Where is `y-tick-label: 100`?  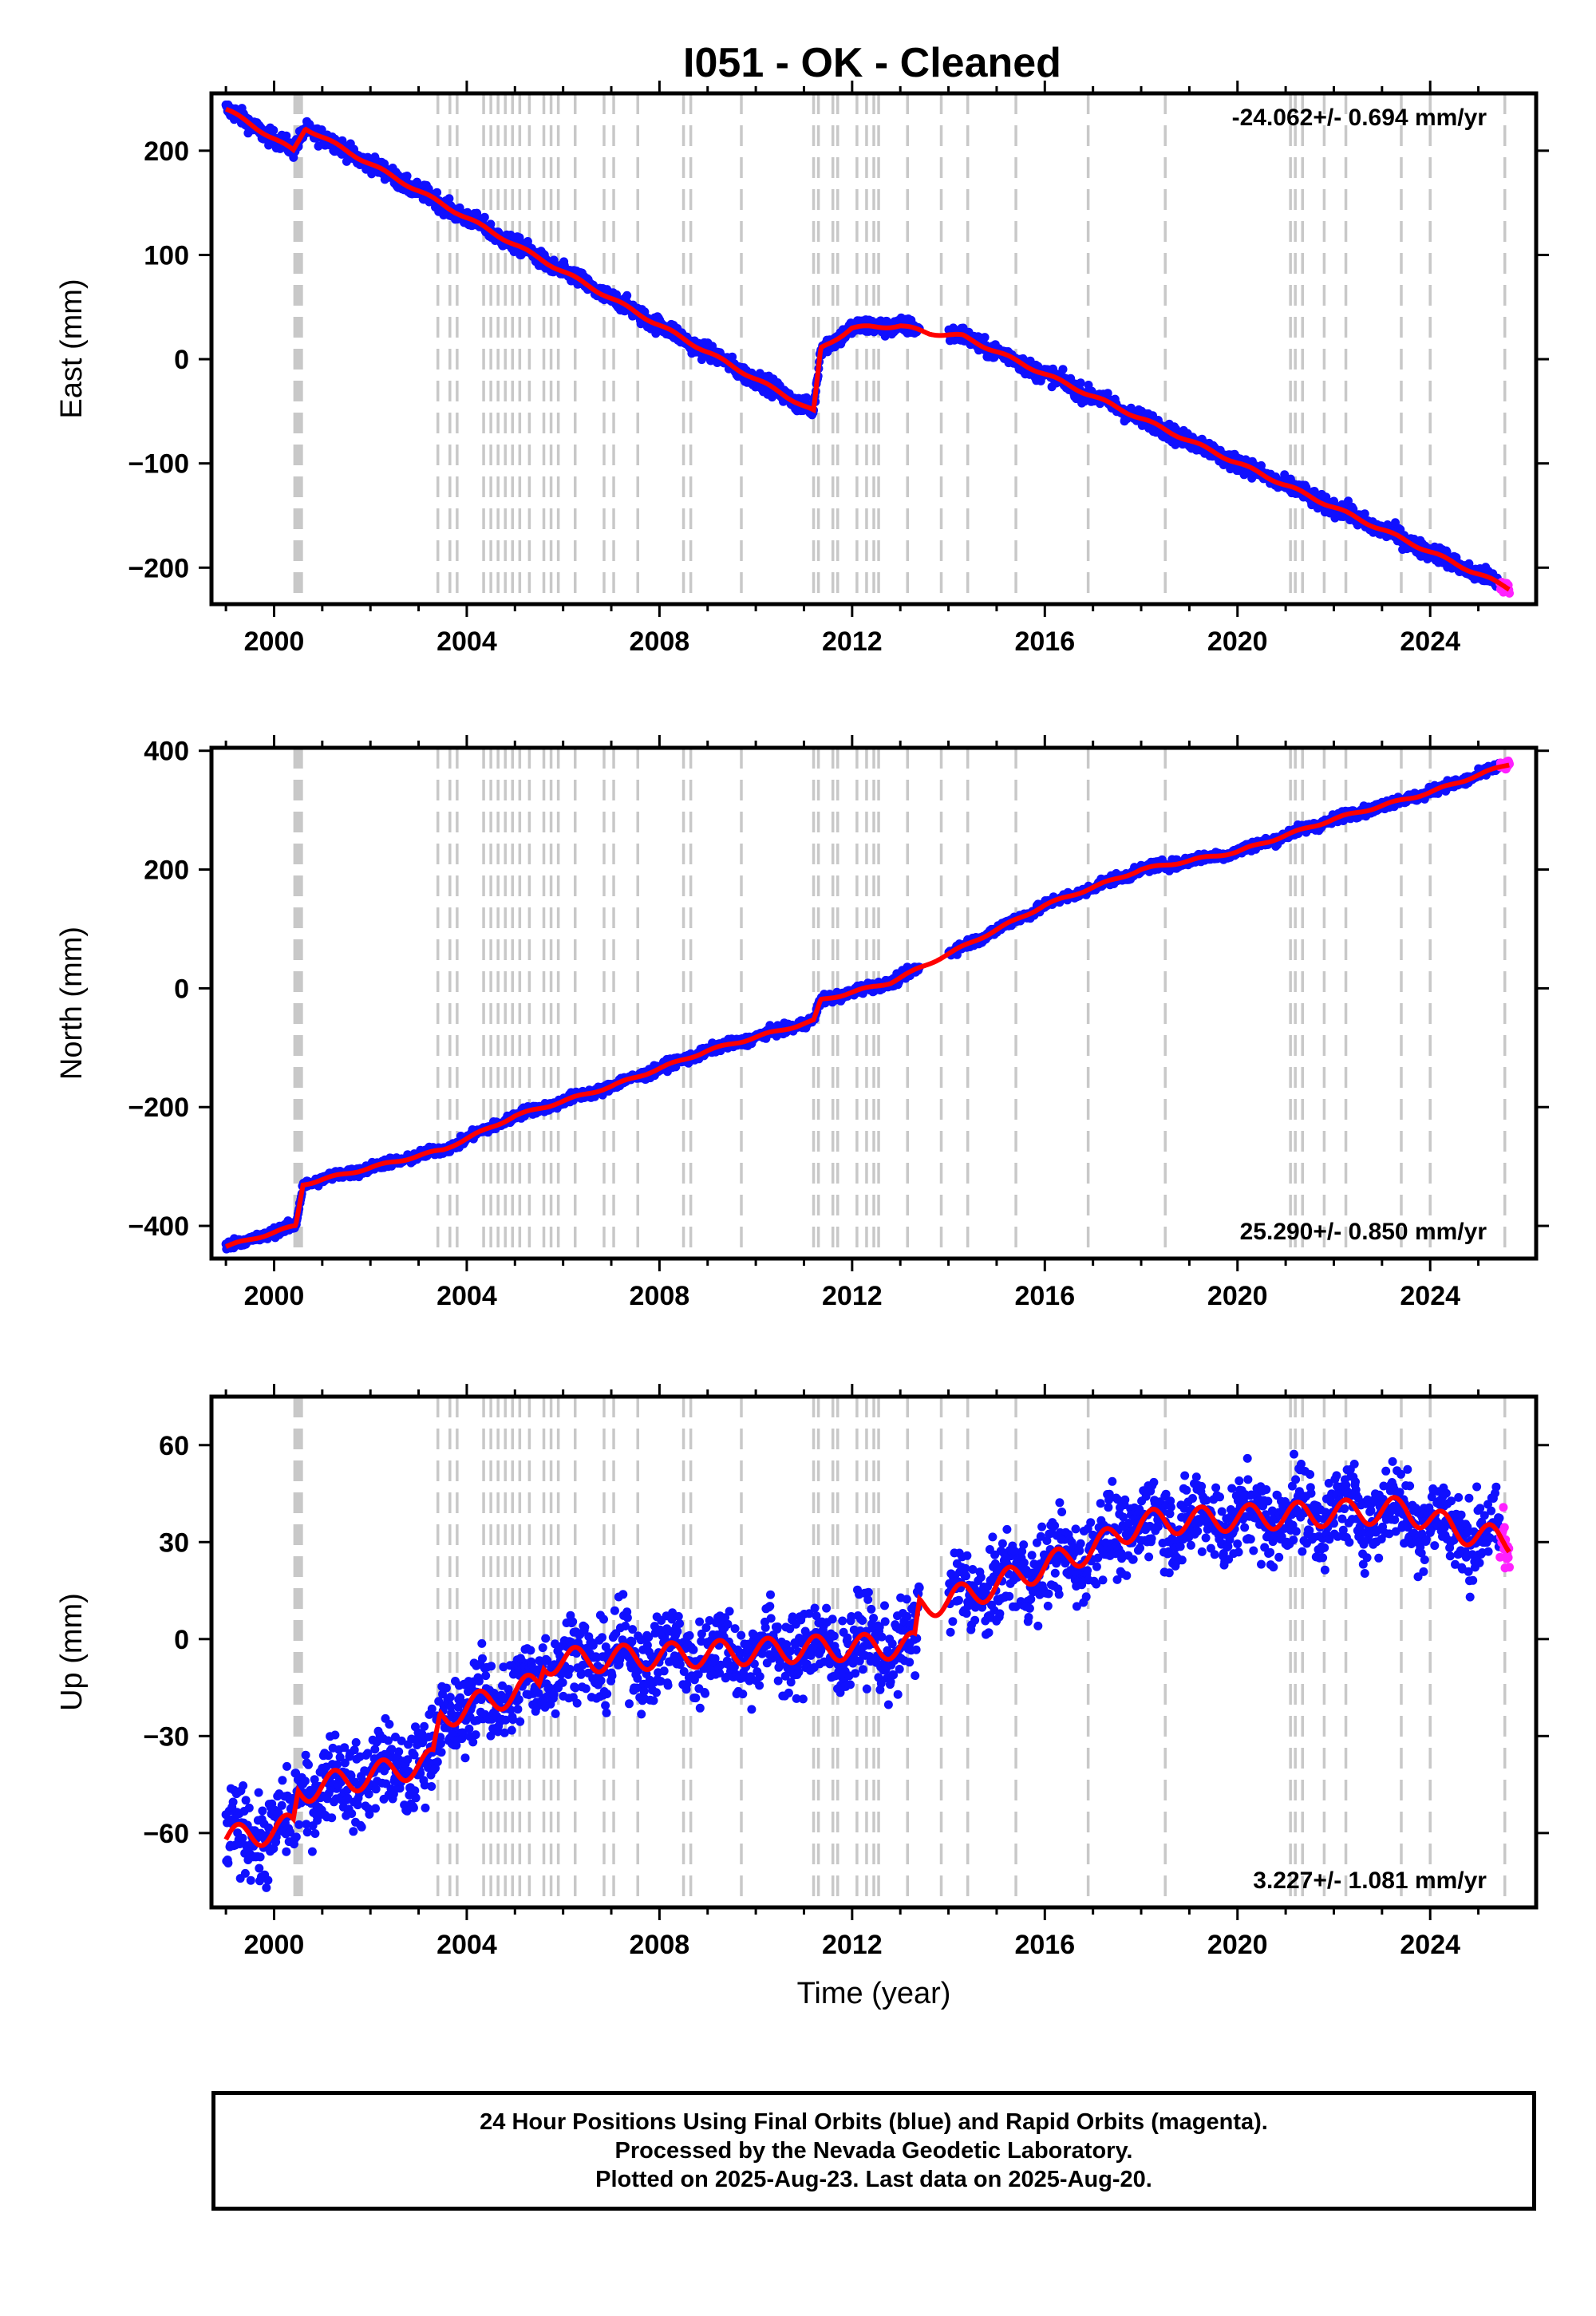 y-tick-label: 100 is located at coordinates (166, 255).